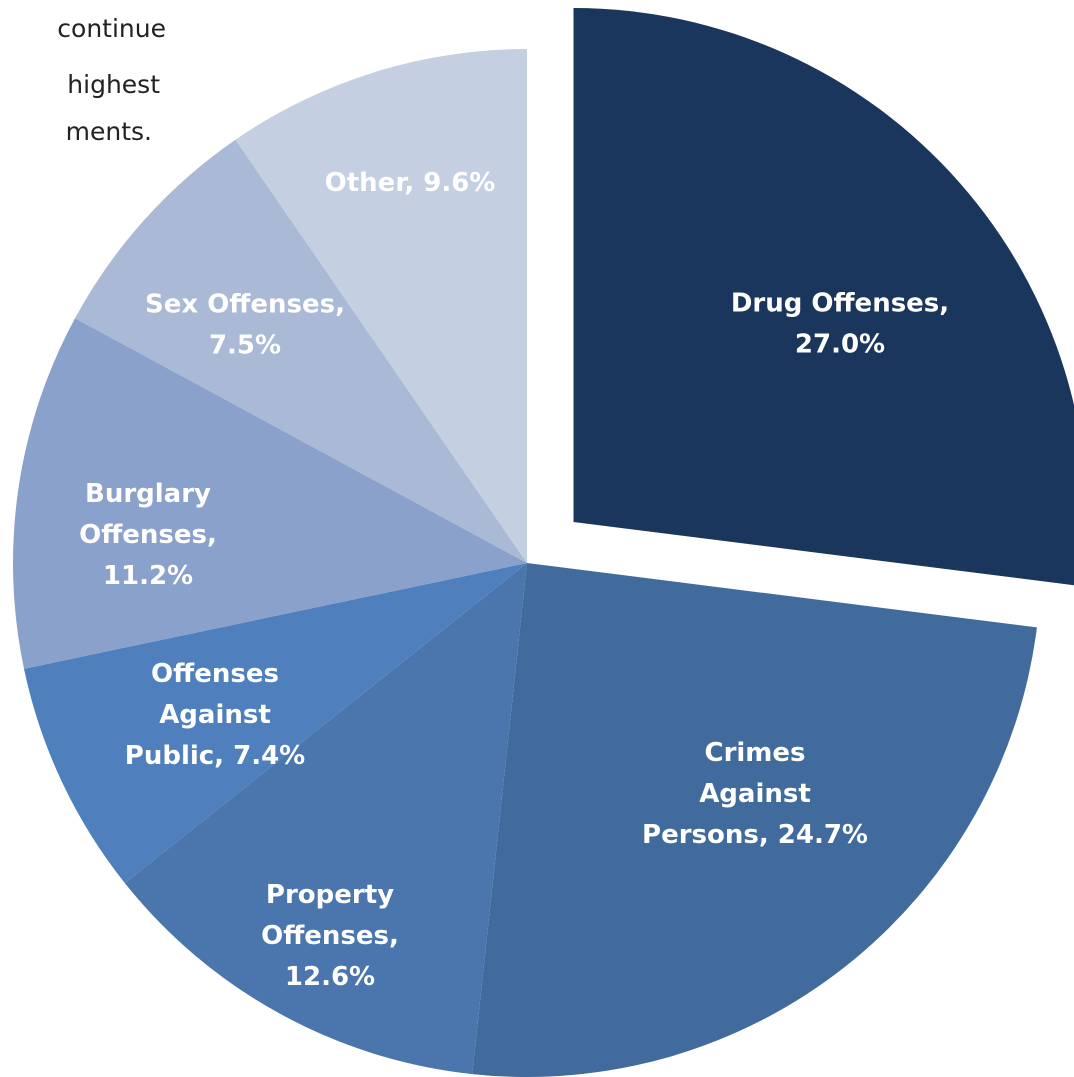 This screenshot has width=1074, height=1077. Describe the element at coordinates (755, 794) in the screenshot. I see `data-label: Crimes Against Persons, 24.7%` at that location.